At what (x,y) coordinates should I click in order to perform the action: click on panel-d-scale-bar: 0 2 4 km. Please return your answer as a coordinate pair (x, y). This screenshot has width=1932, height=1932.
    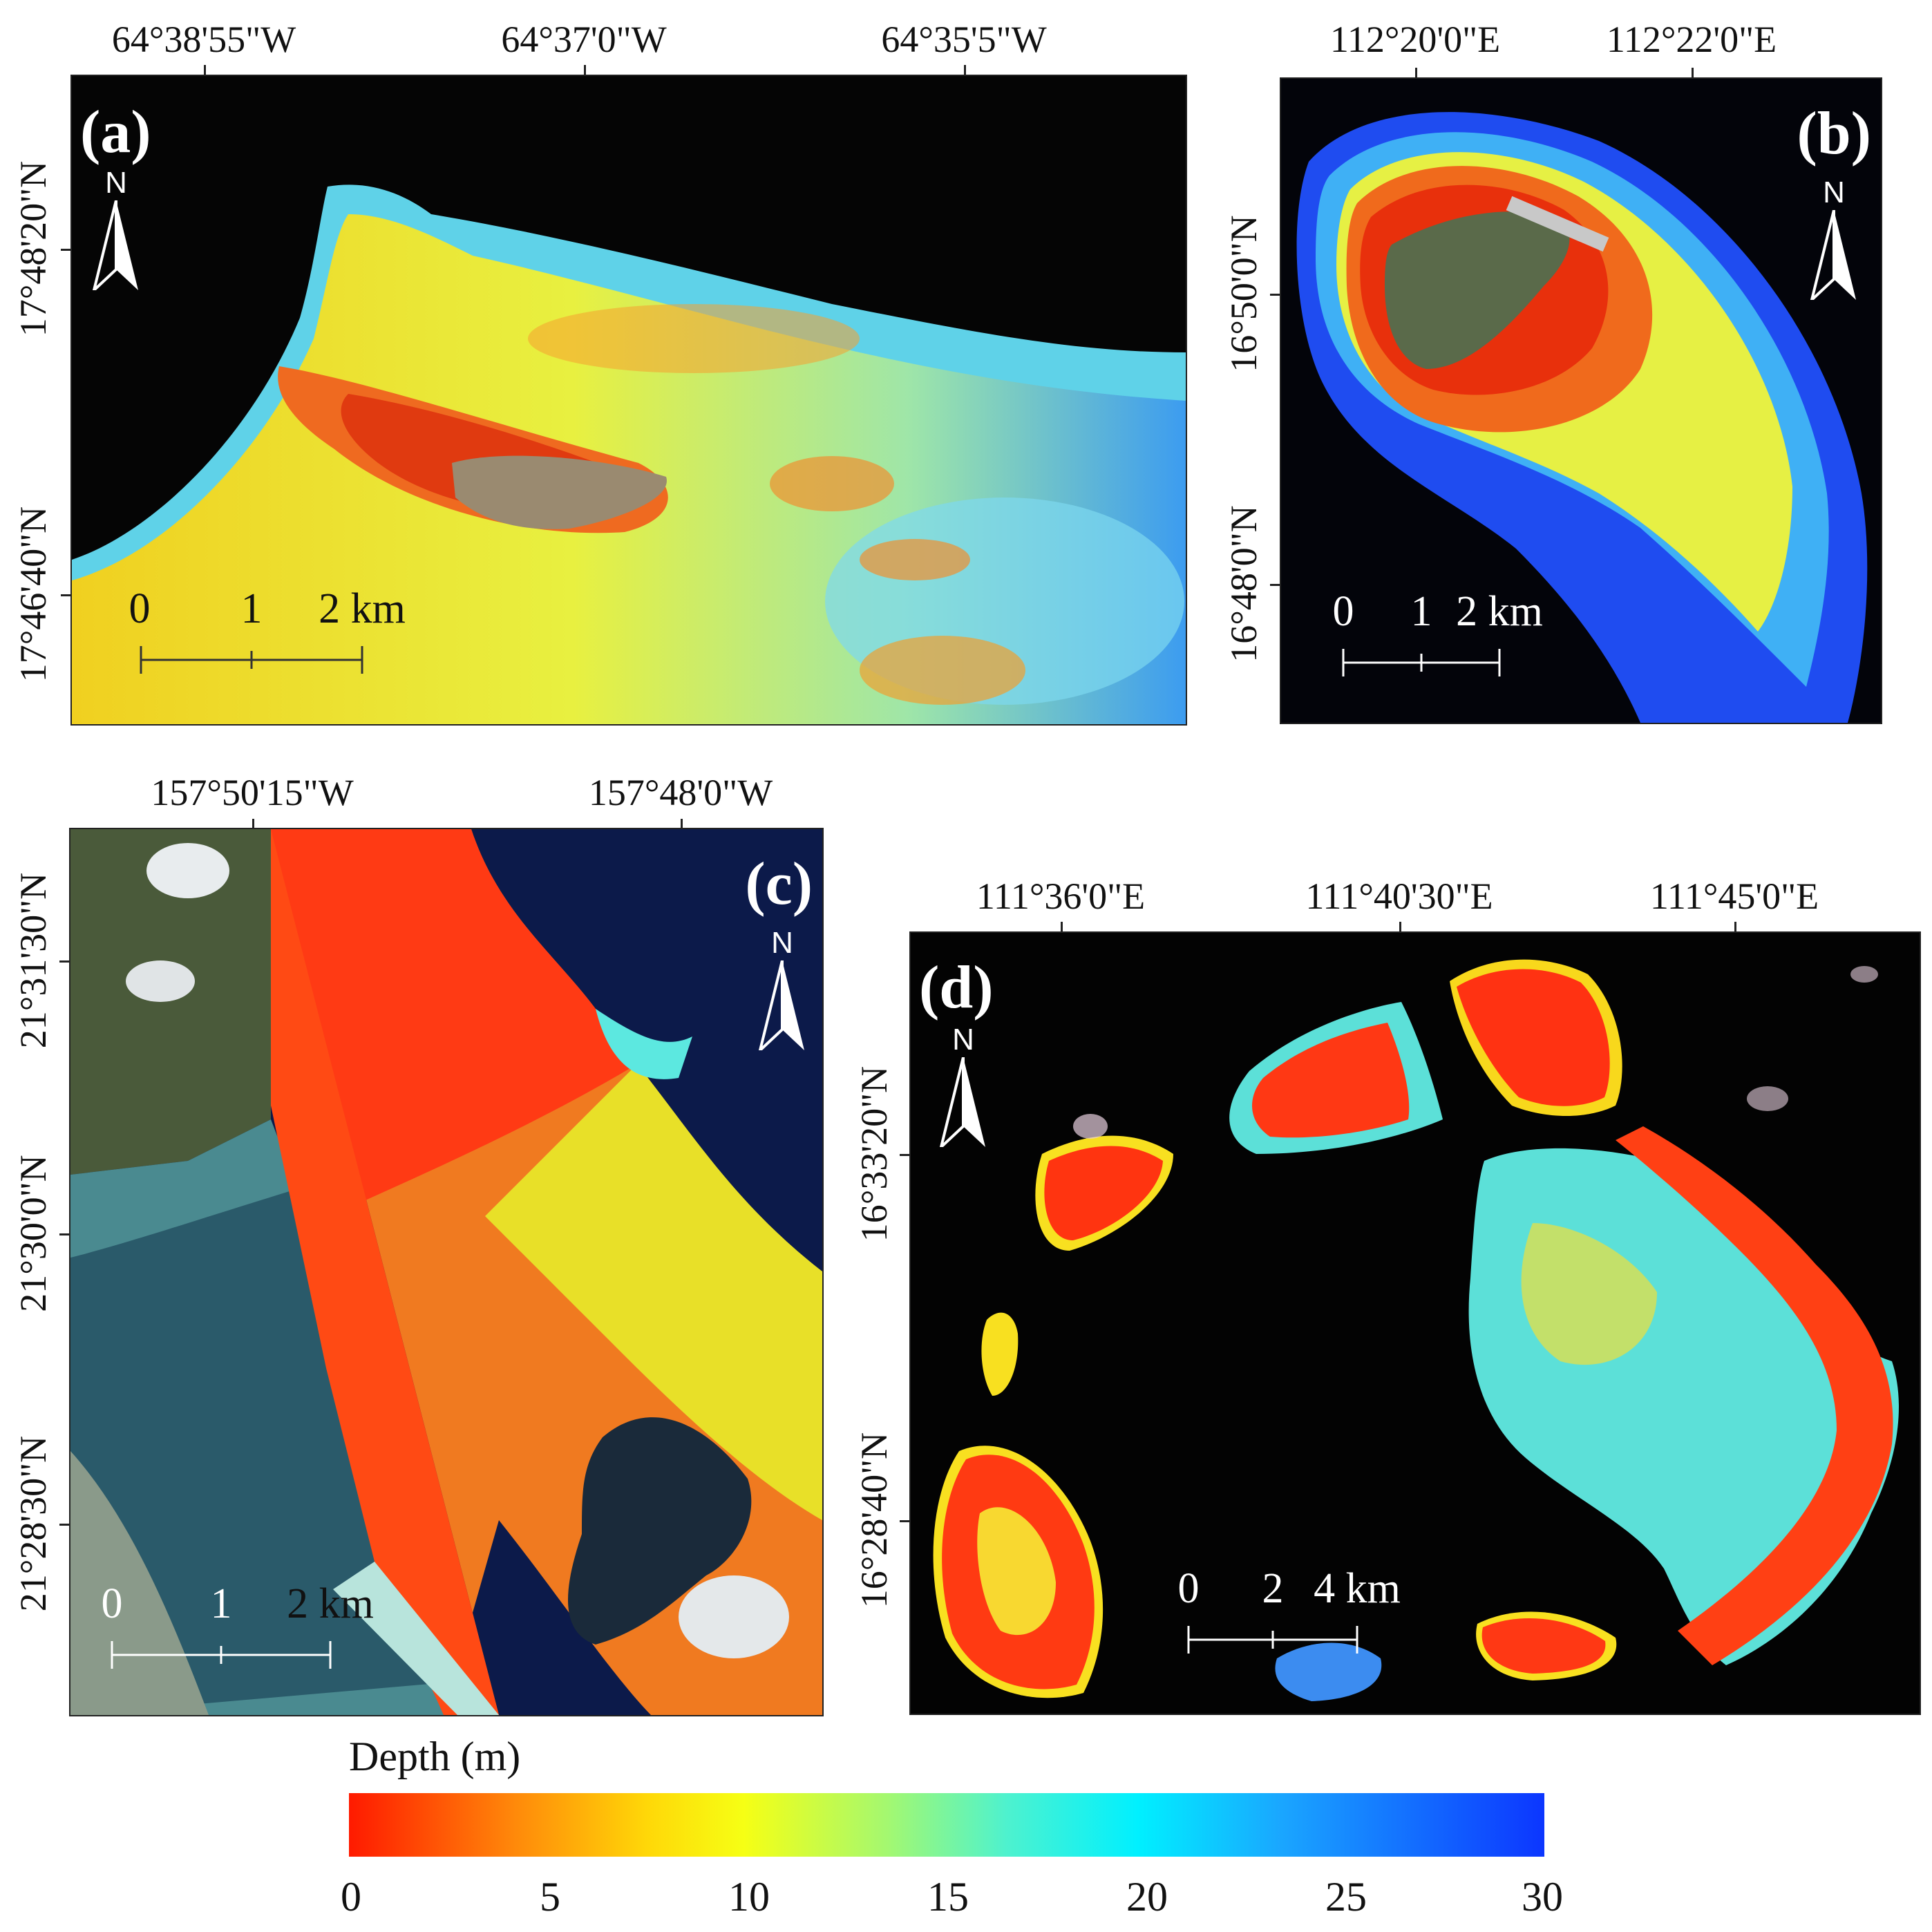
    Looking at the image, I should click on (1289, 1609).